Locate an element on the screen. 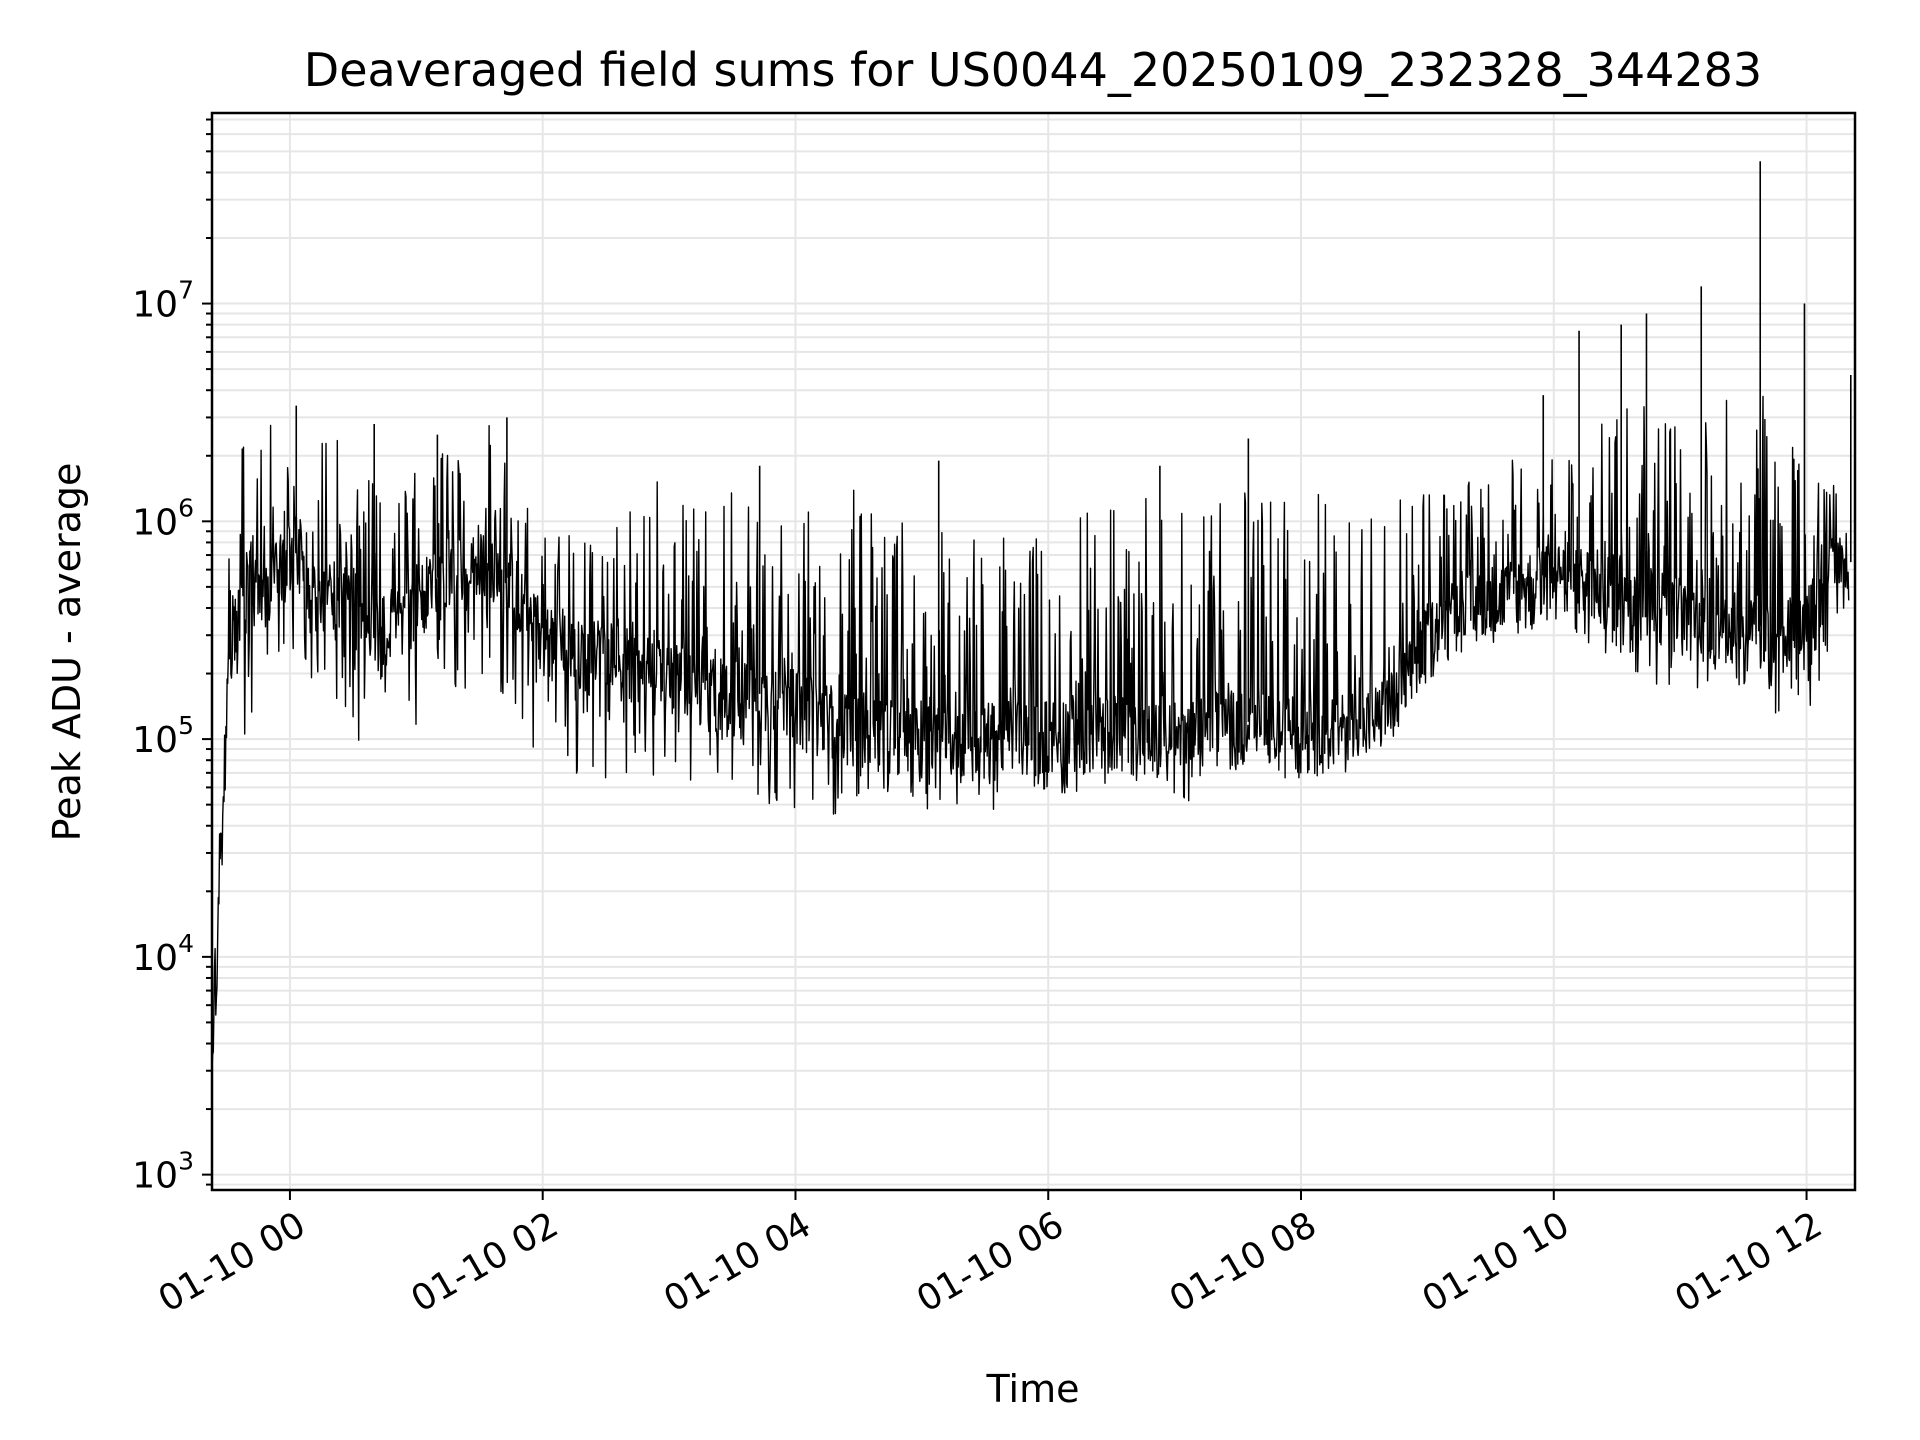  y-tick-exponent: 6 is located at coordinates (186, 507).